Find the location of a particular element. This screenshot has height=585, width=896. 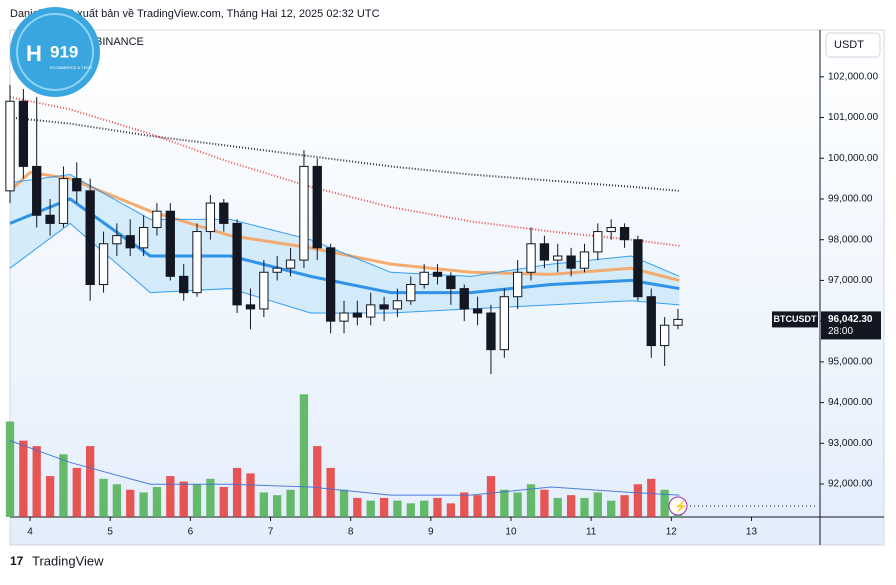

currency-button is located at coordinates (853, 45).